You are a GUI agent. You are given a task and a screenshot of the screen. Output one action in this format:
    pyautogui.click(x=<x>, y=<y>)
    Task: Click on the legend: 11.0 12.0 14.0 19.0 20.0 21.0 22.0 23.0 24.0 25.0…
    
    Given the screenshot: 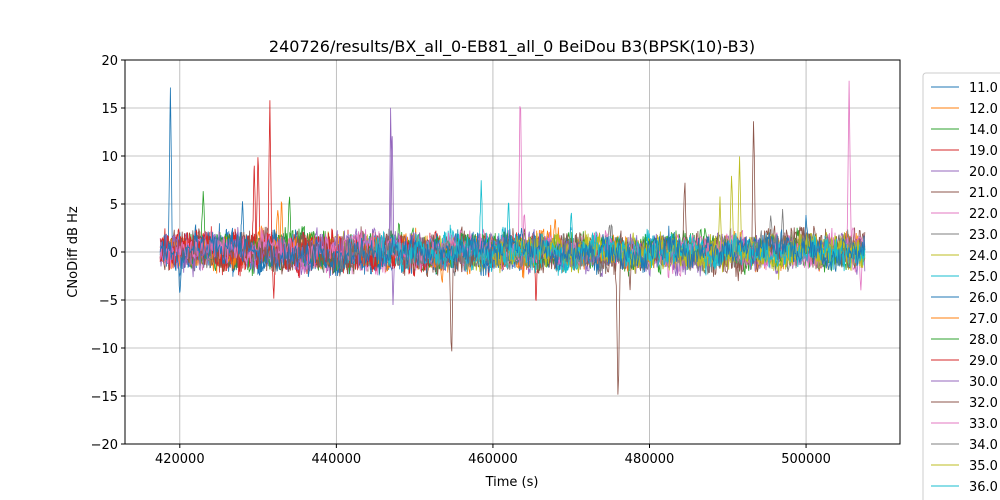 What is the action you would take?
    pyautogui.click(x=961, y=286)
    